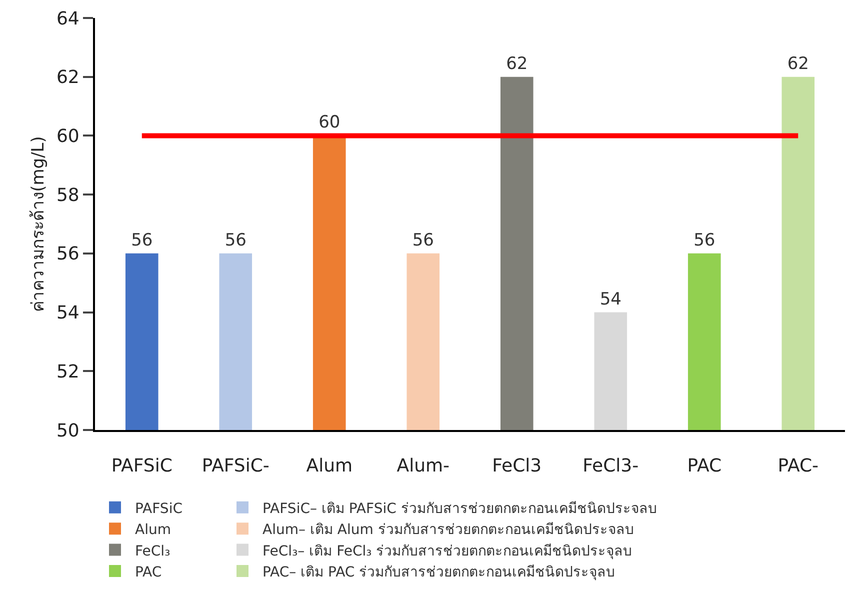  I want to click on legend-label: PAC, so click(148, 572).